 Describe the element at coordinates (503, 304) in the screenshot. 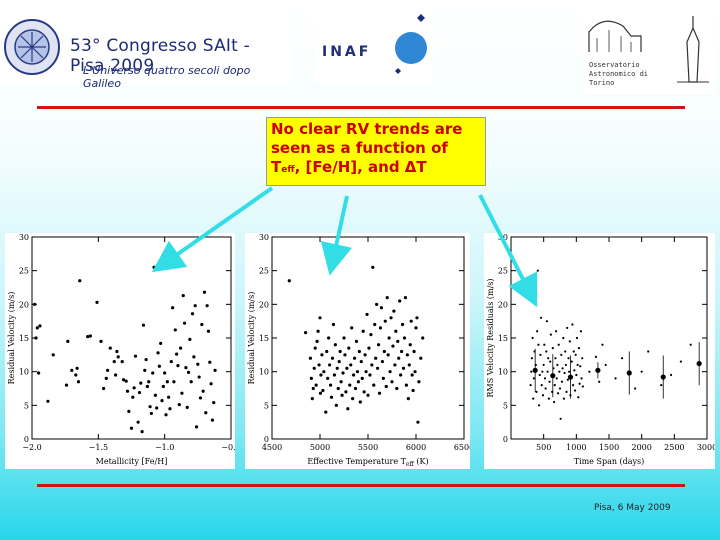

I see `y-tick-label: 20` at that location.